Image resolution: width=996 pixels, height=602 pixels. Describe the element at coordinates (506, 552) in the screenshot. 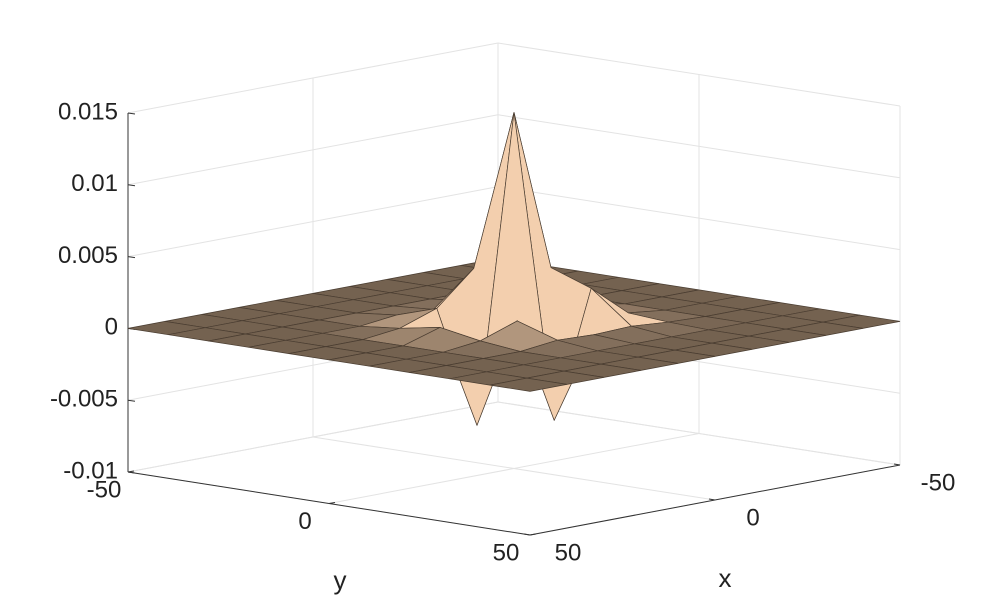

I see `y-tick-label: 50` at that location.